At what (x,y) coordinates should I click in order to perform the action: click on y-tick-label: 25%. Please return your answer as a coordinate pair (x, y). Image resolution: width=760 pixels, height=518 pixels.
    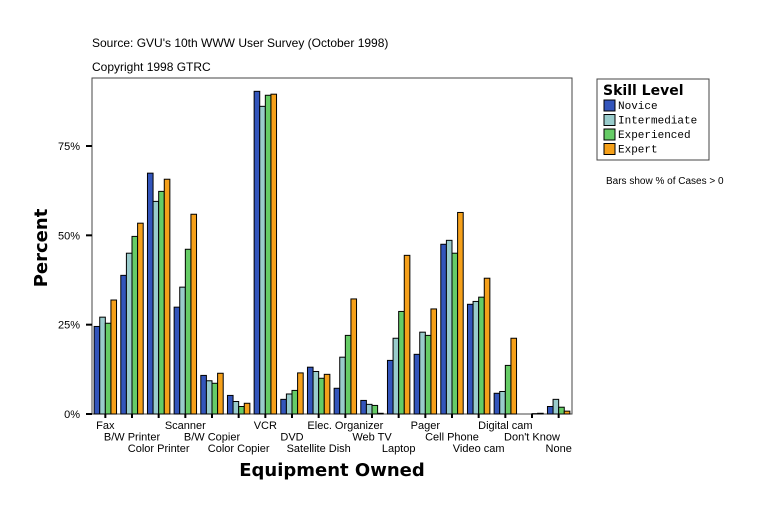
    Looking at the image, I should click on (69, 326).